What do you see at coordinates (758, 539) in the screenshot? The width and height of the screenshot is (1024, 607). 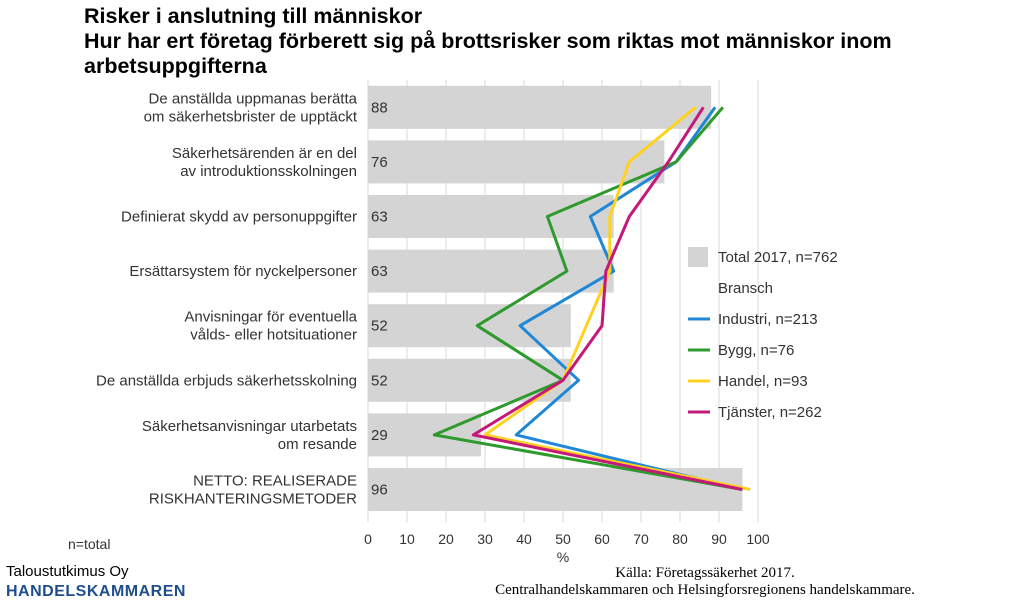 I see `x-tick-label: 100` at bounding box center [758, 539].